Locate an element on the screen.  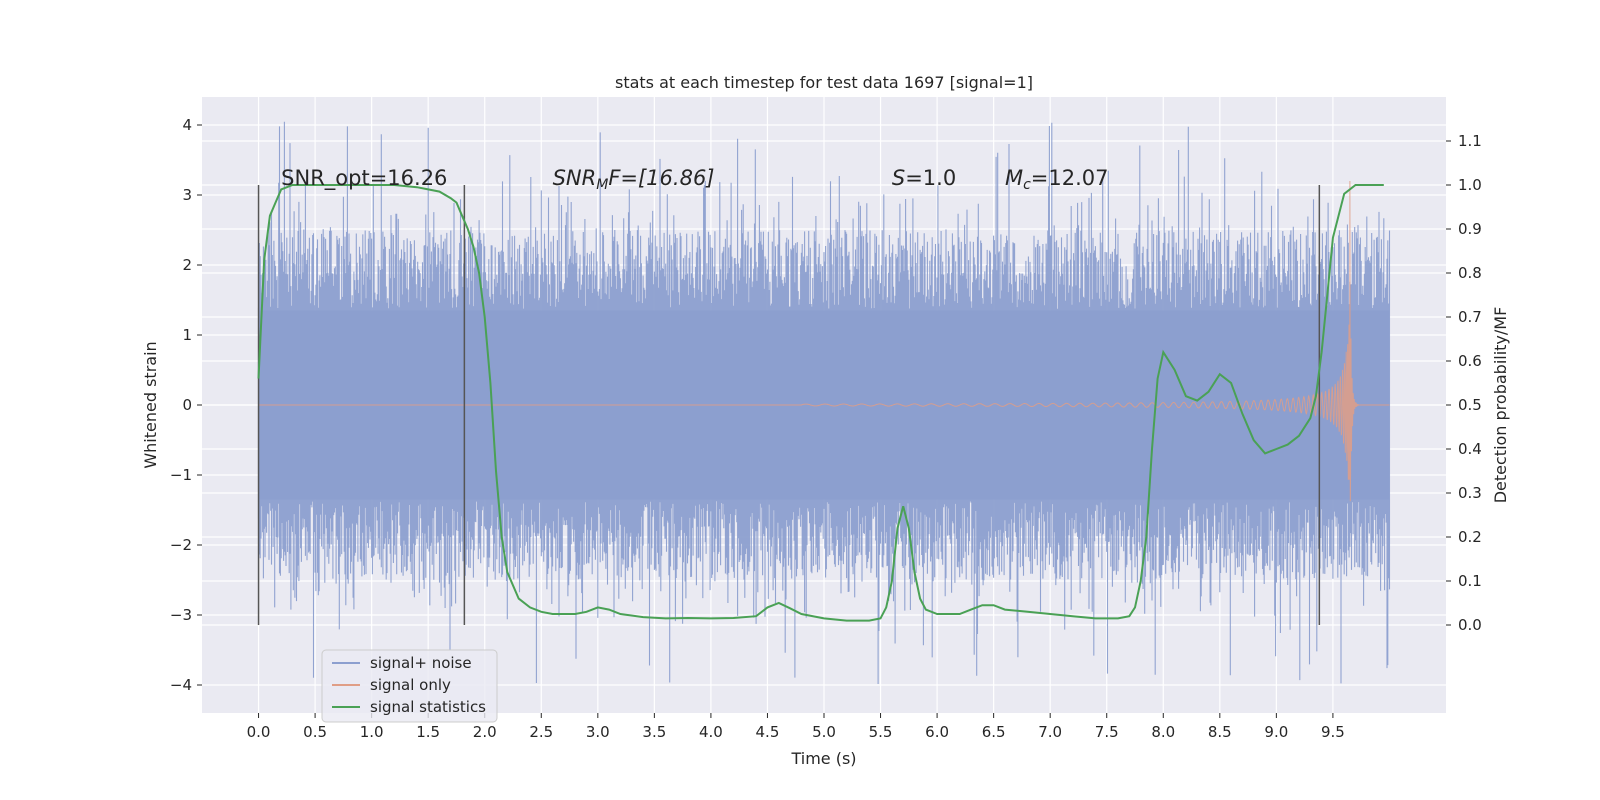
x-tick-label: 4.5 is located at coordinates (768, 732).